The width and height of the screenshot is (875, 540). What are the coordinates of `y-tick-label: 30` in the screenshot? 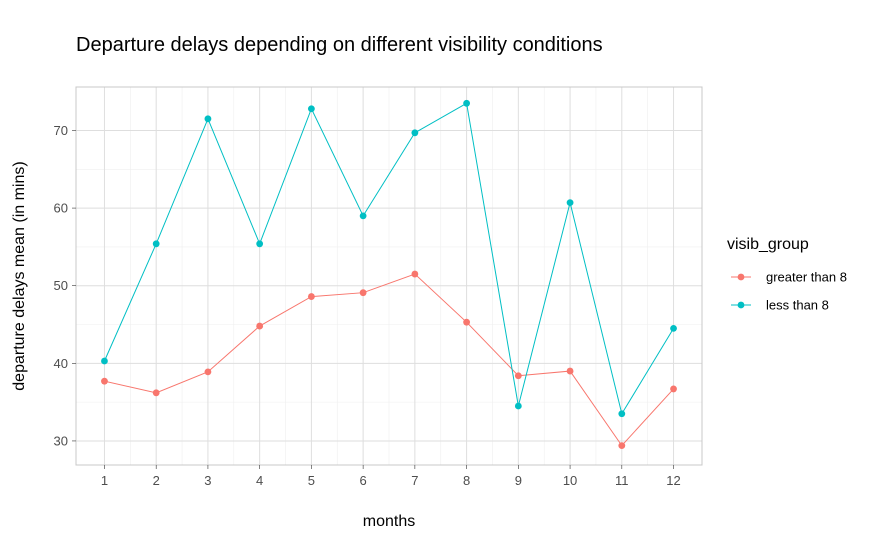 It's located at (61, 440).